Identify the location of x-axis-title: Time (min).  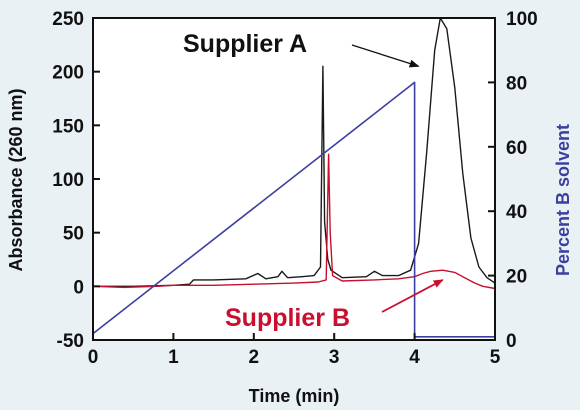
(294, 396).